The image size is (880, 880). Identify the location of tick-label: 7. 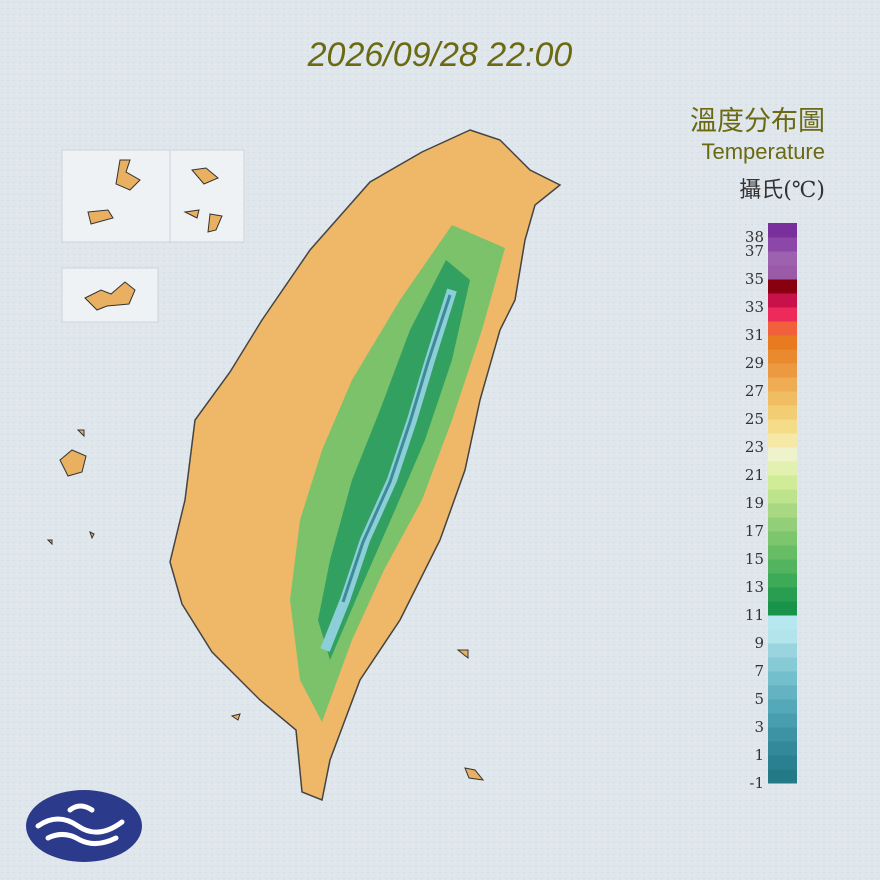
(759, 671).